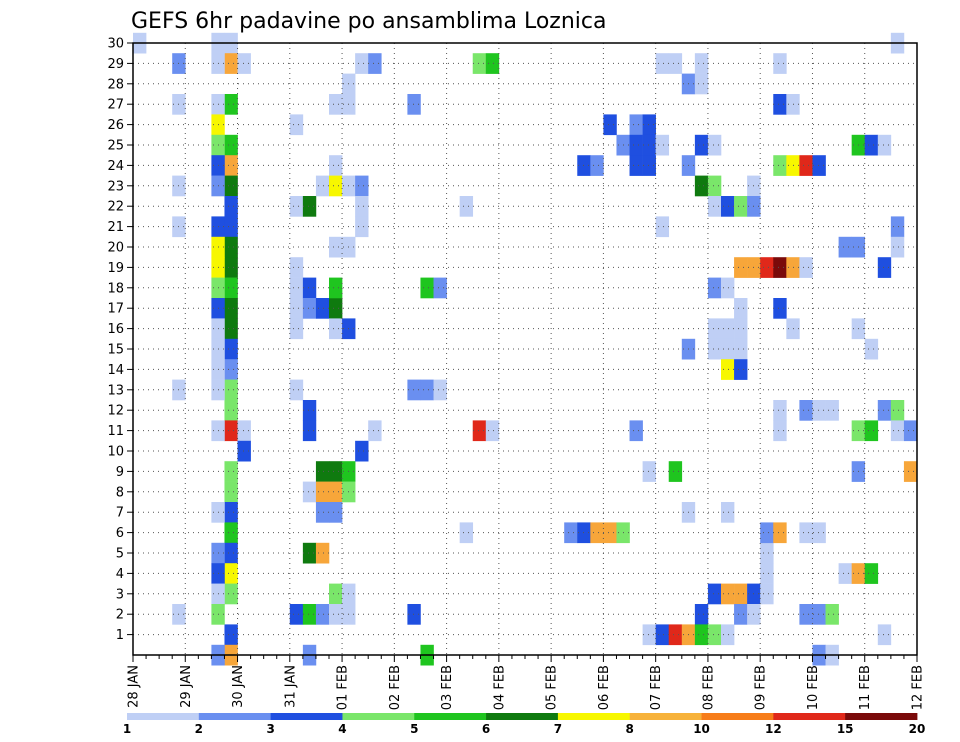 Image resolution: width=960 pixels, height=742 pixels. I want to click on y-tick-label: 22, so click(115, 207).